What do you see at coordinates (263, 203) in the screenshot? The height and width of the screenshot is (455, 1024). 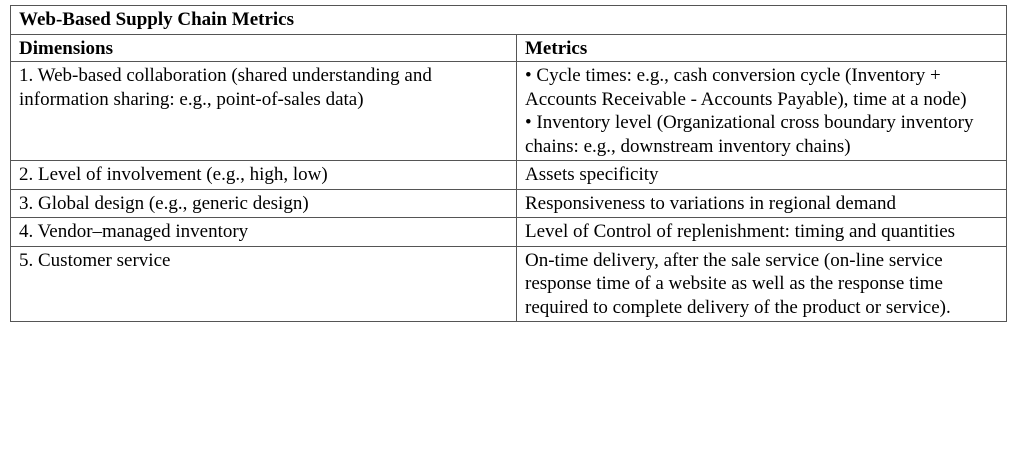 I see `dimension-cell: 3. Global design (e.g., generic design)` at bounding box center [263, 203].